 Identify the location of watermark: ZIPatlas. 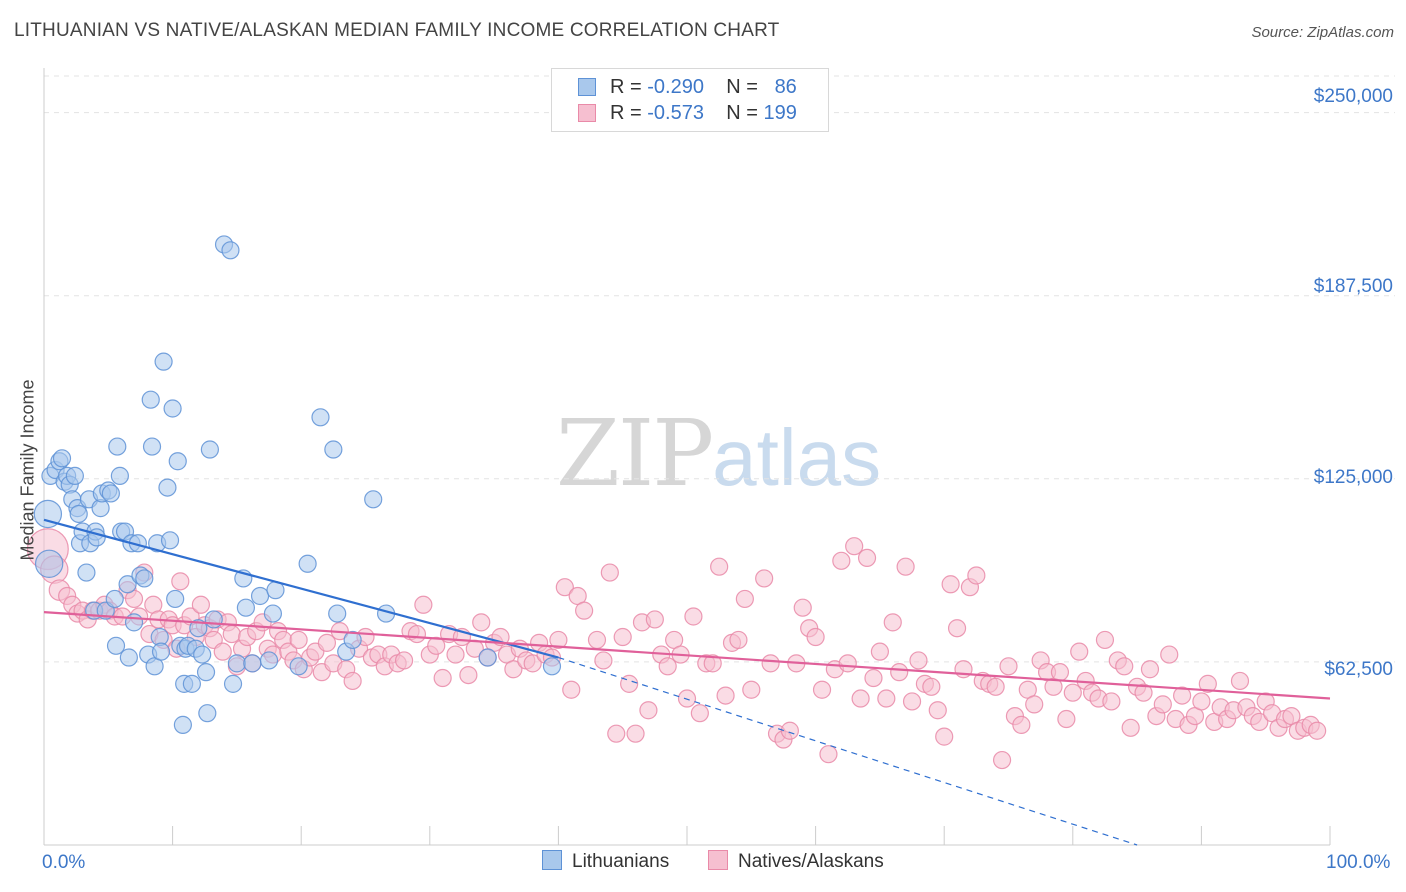
(718, 453).